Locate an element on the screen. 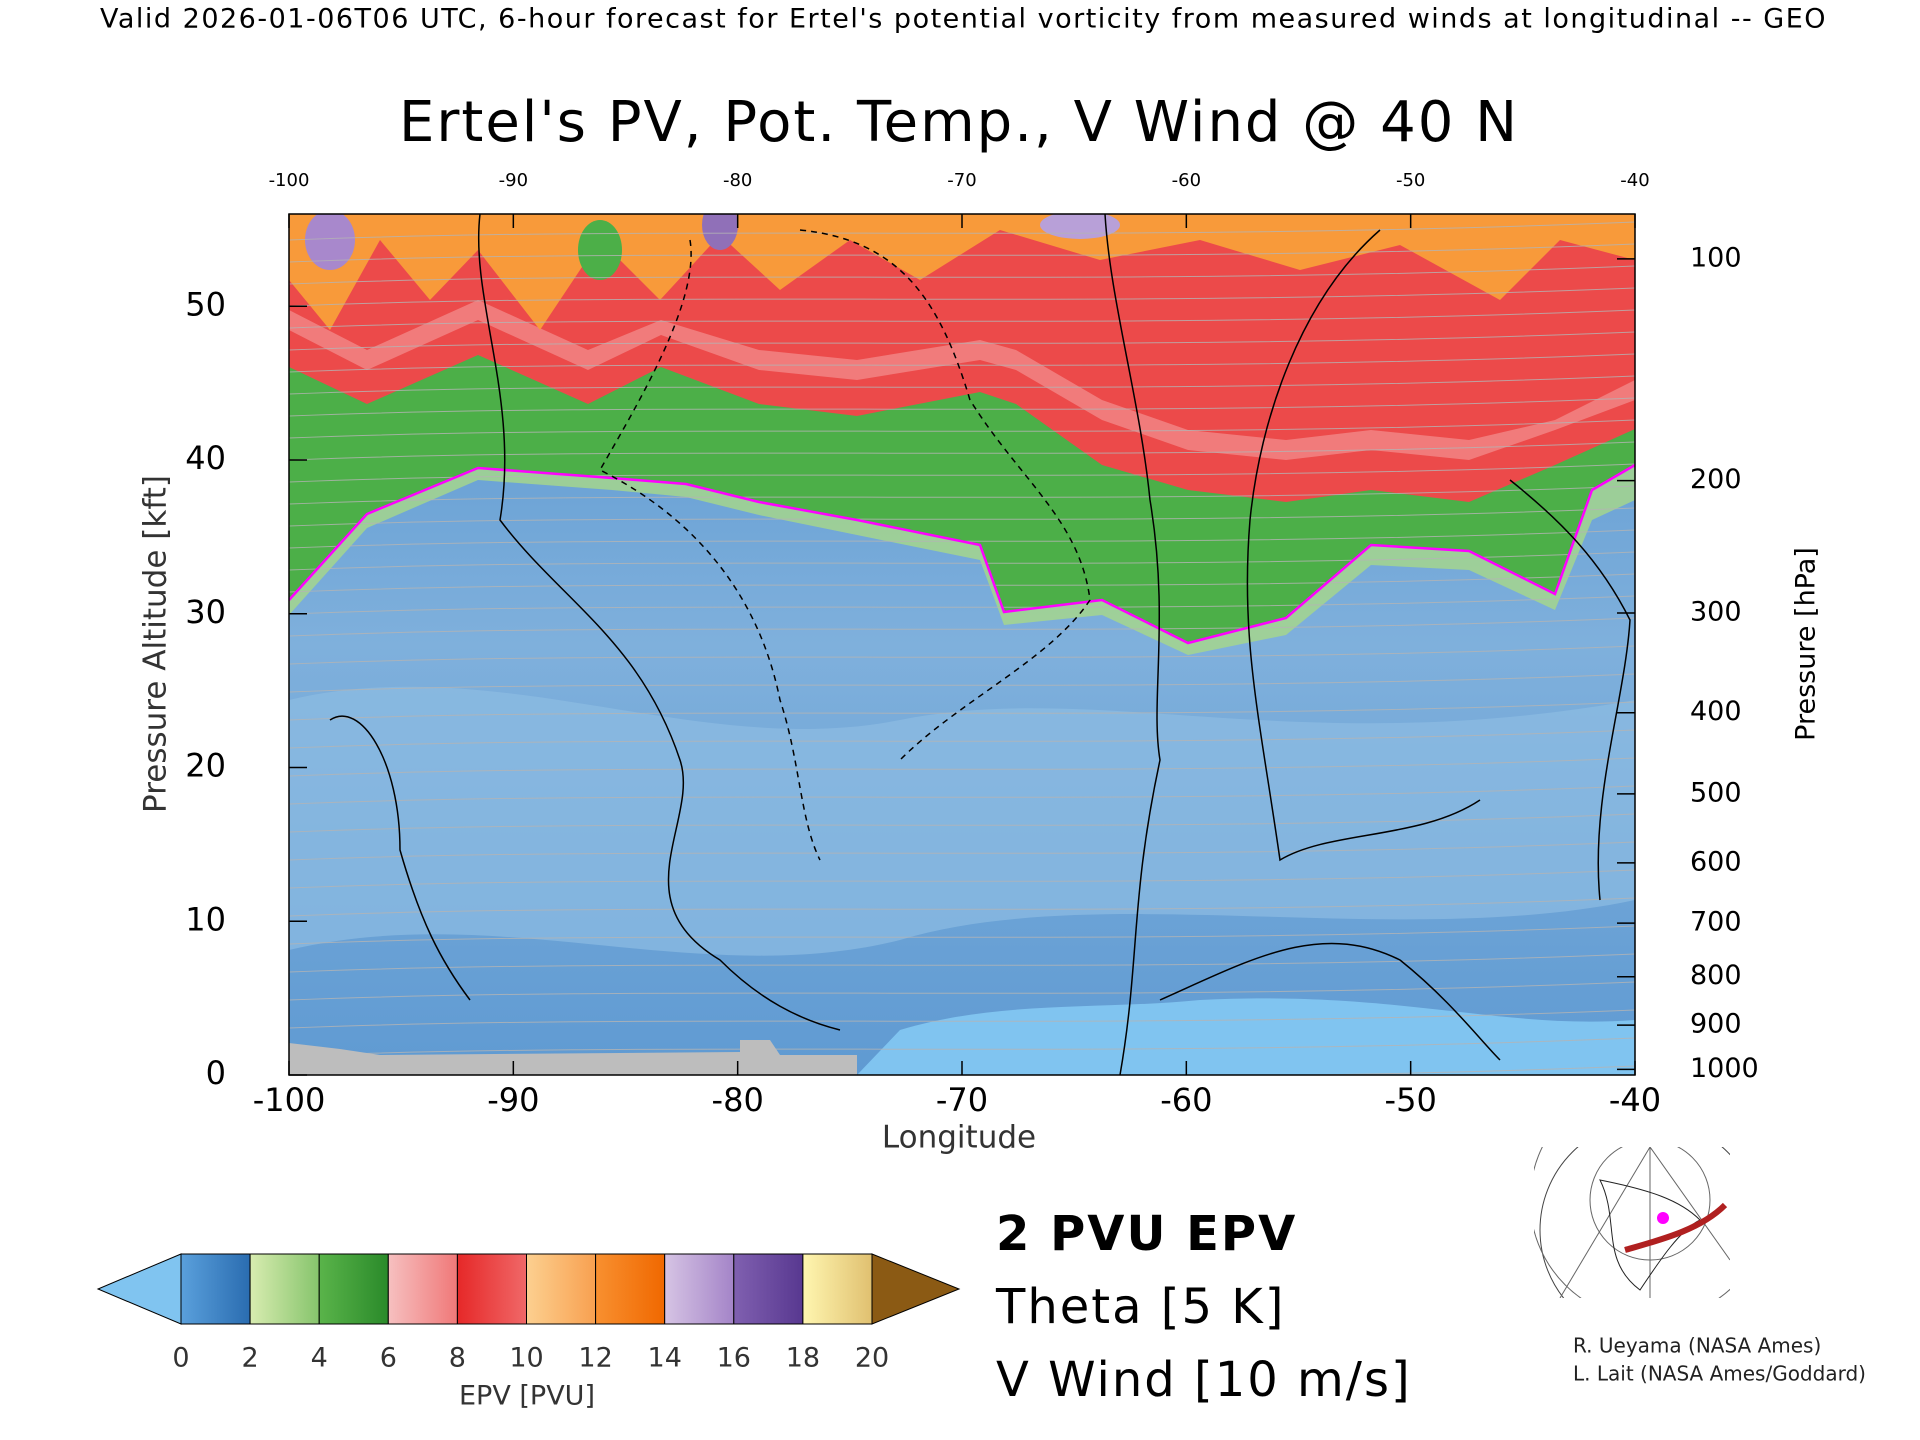  field-purple is located at coordinates (330, 242).